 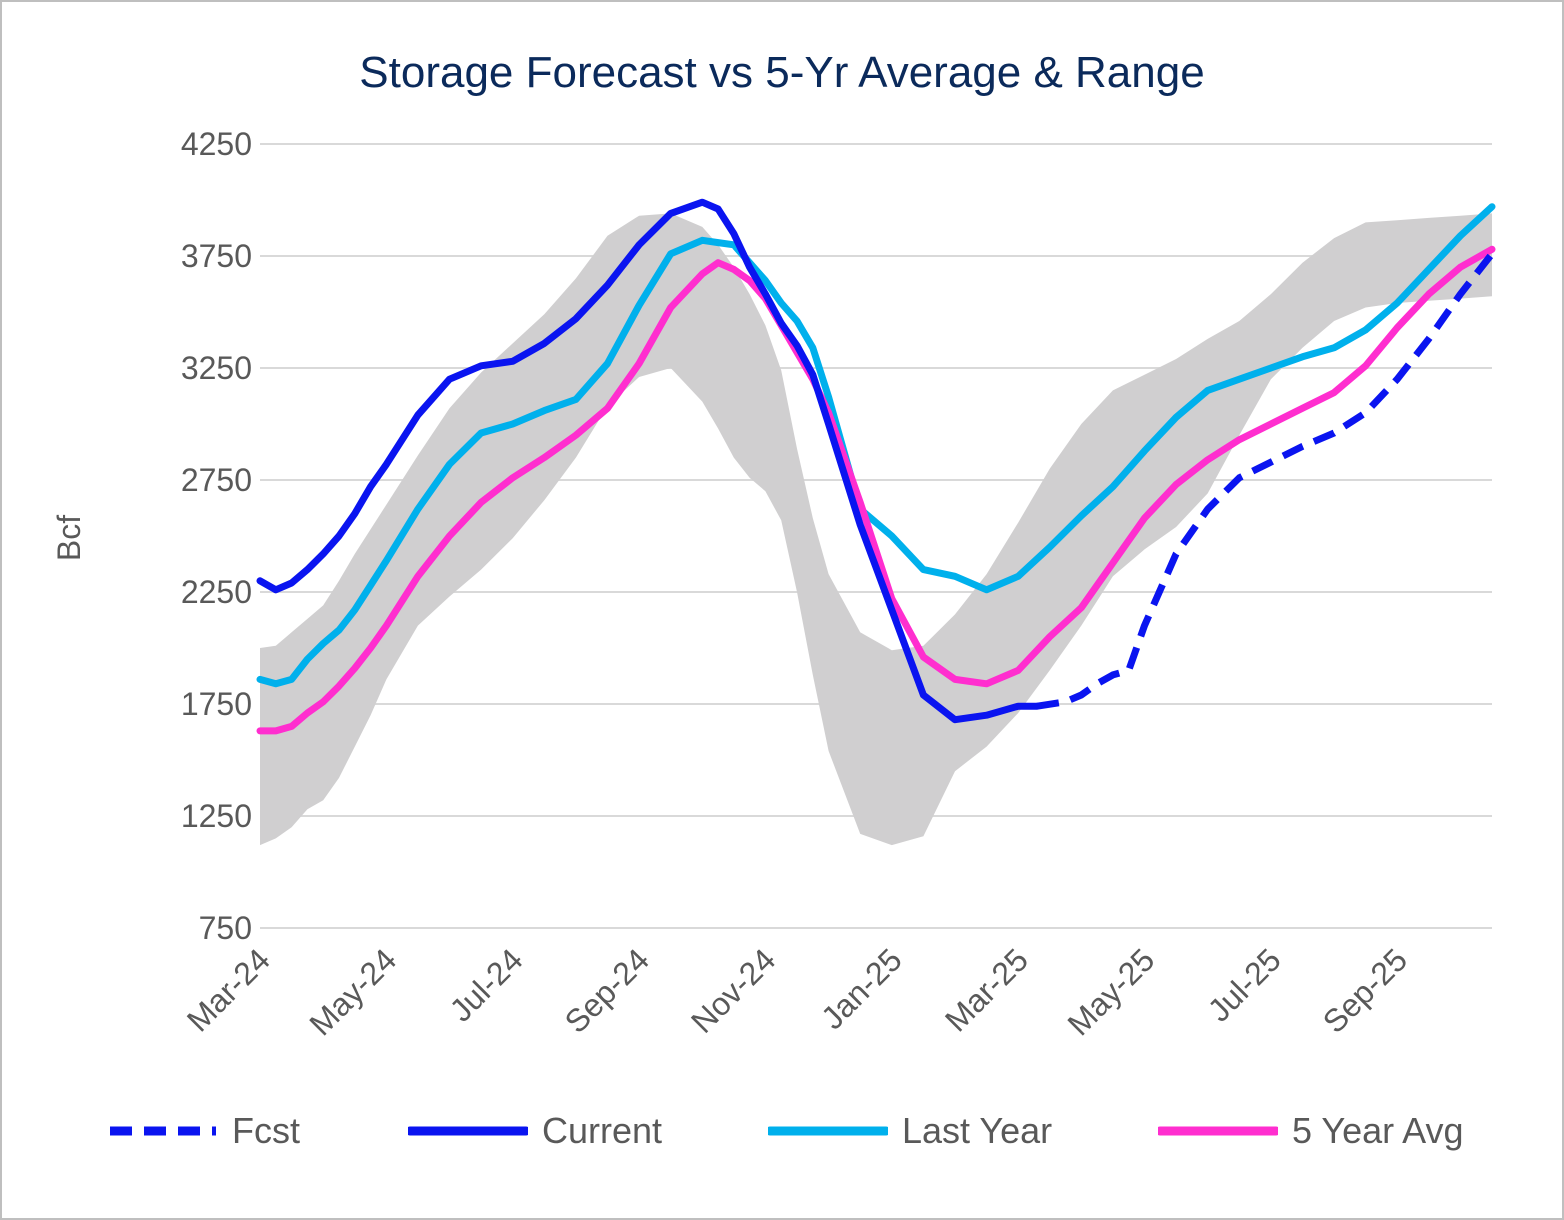 I want to click on chart-title: Storage Forecast vs 5-Yr Average & Range, so click(x=782, y=72).